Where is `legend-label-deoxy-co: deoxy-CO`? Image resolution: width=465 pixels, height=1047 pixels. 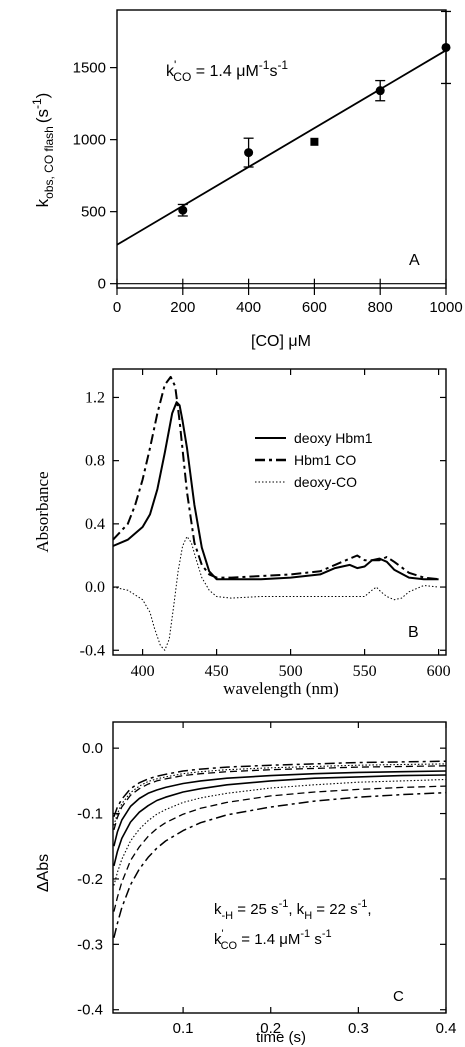 legend-label-deoxy-co: deoxy-CO is located at coordinates (325, 482).